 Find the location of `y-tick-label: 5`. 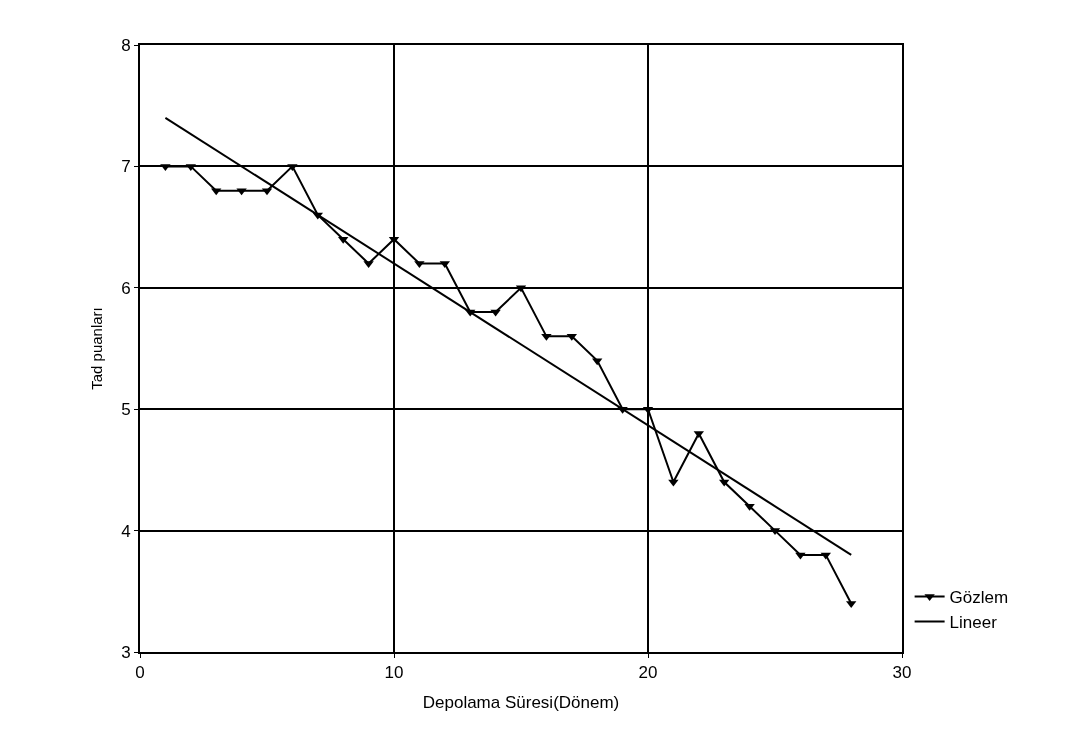

y-tick-label: 5 is located at coordinates (126, 410).